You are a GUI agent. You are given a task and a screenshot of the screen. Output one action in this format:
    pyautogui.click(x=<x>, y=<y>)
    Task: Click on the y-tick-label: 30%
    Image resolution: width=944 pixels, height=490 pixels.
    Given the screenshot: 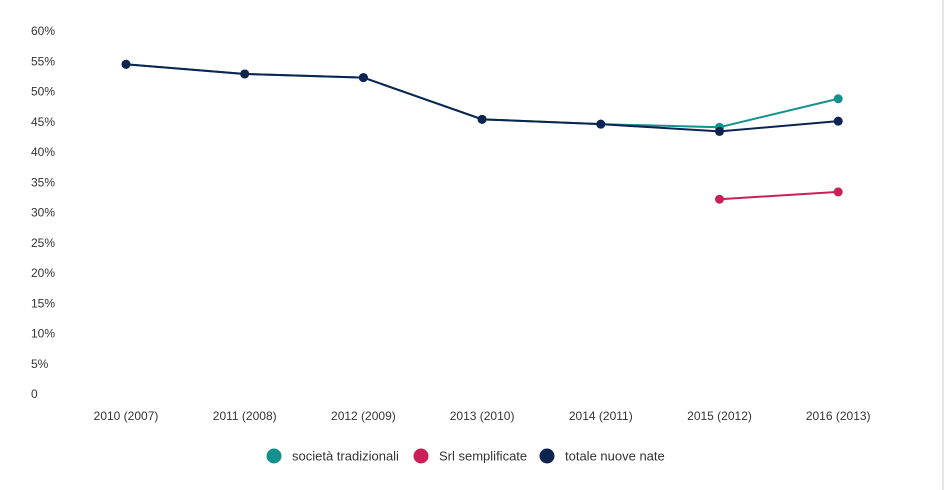 What is the action you would take?
    pyautogui.click(x=43, y=213)
    